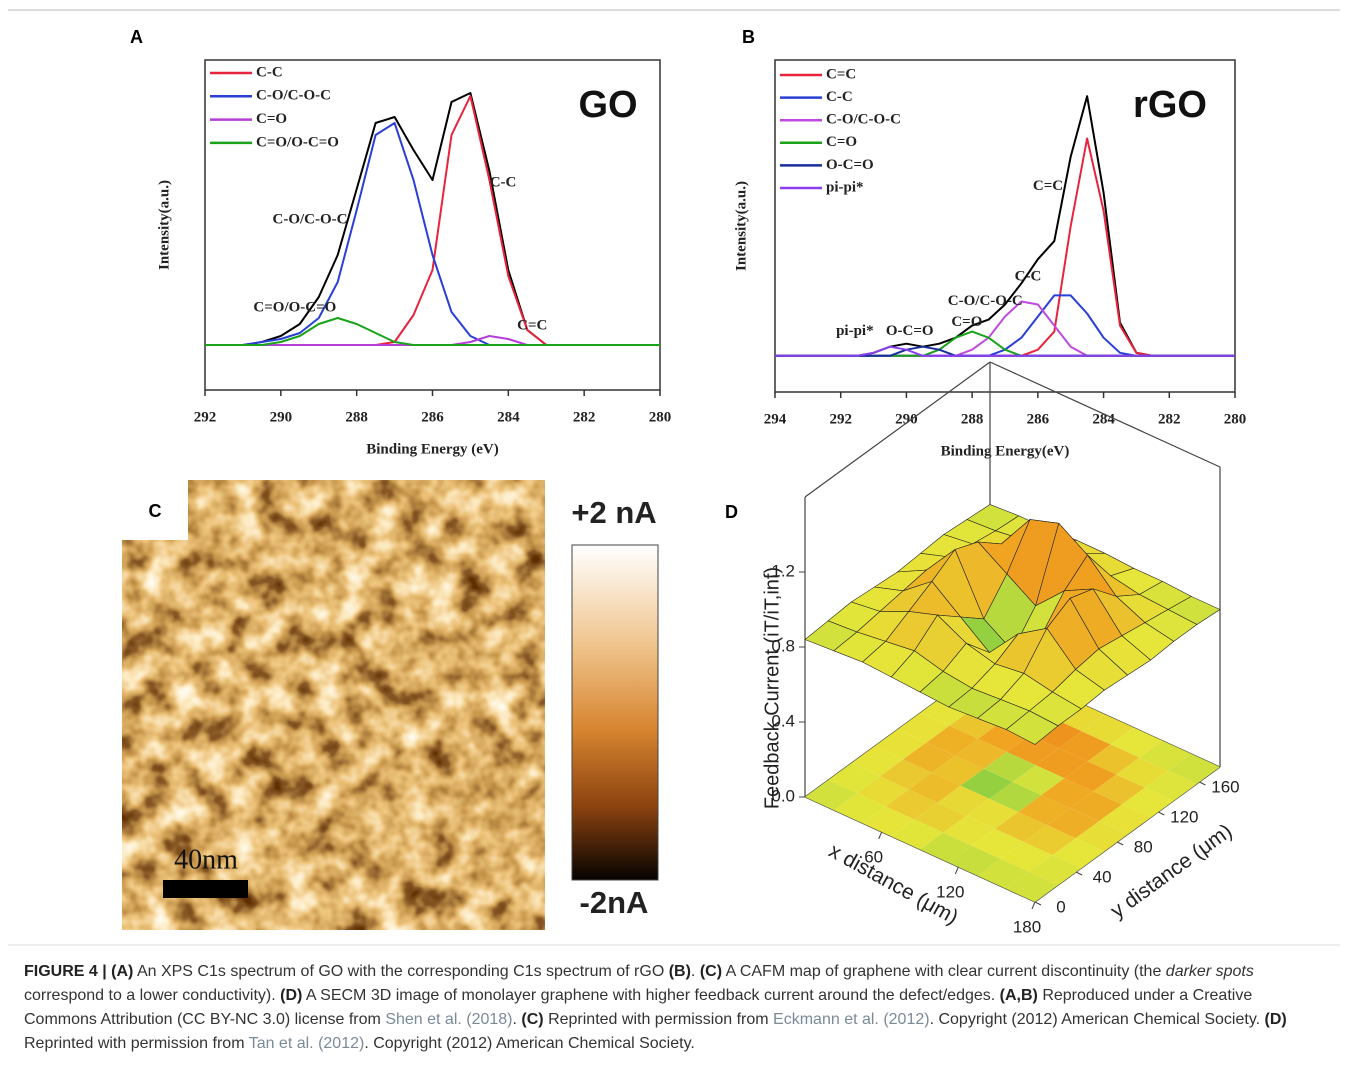 The image size is (1348, 1076). Describe the element at coordinates (748, 37) in the screenshot. I see `panel-label: B` at that location.